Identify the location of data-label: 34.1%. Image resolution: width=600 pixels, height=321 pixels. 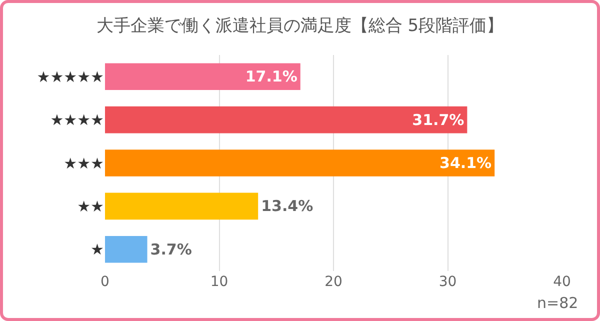
(466, 163).